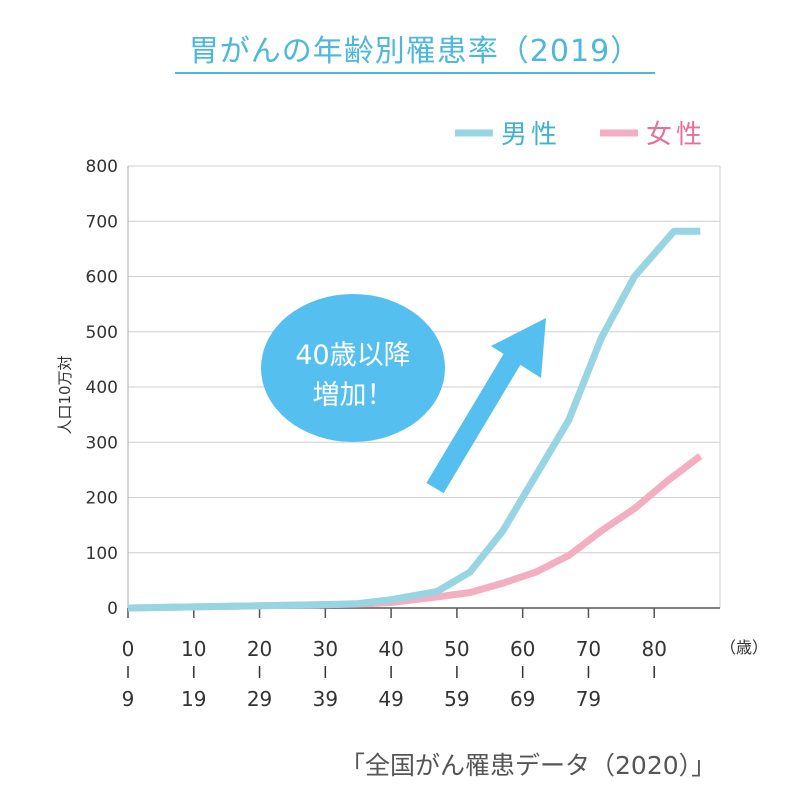  Describe the element at coordinates (456, 699) in the screenshot. I see `x-tick-label-end: 59` at that location.